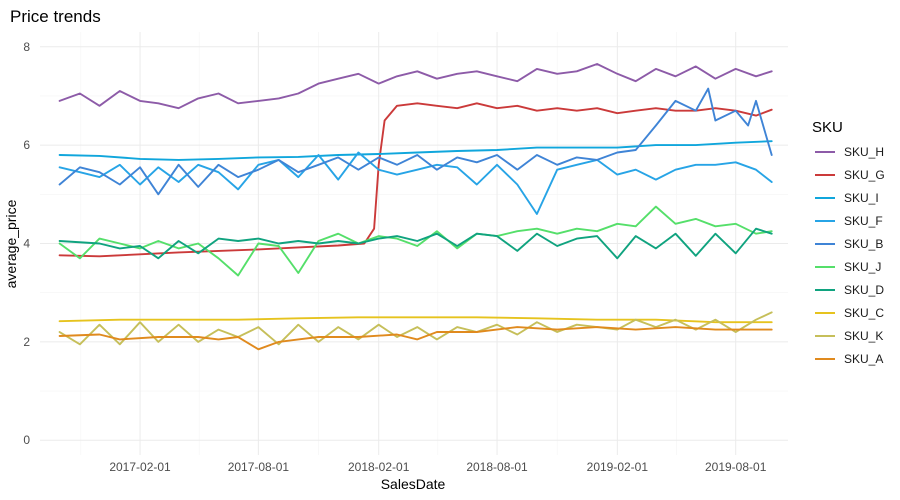 This screenshot has height=500, width=900. I want to click on legend-item-sku-d: SKU_D, so click(849, 290).